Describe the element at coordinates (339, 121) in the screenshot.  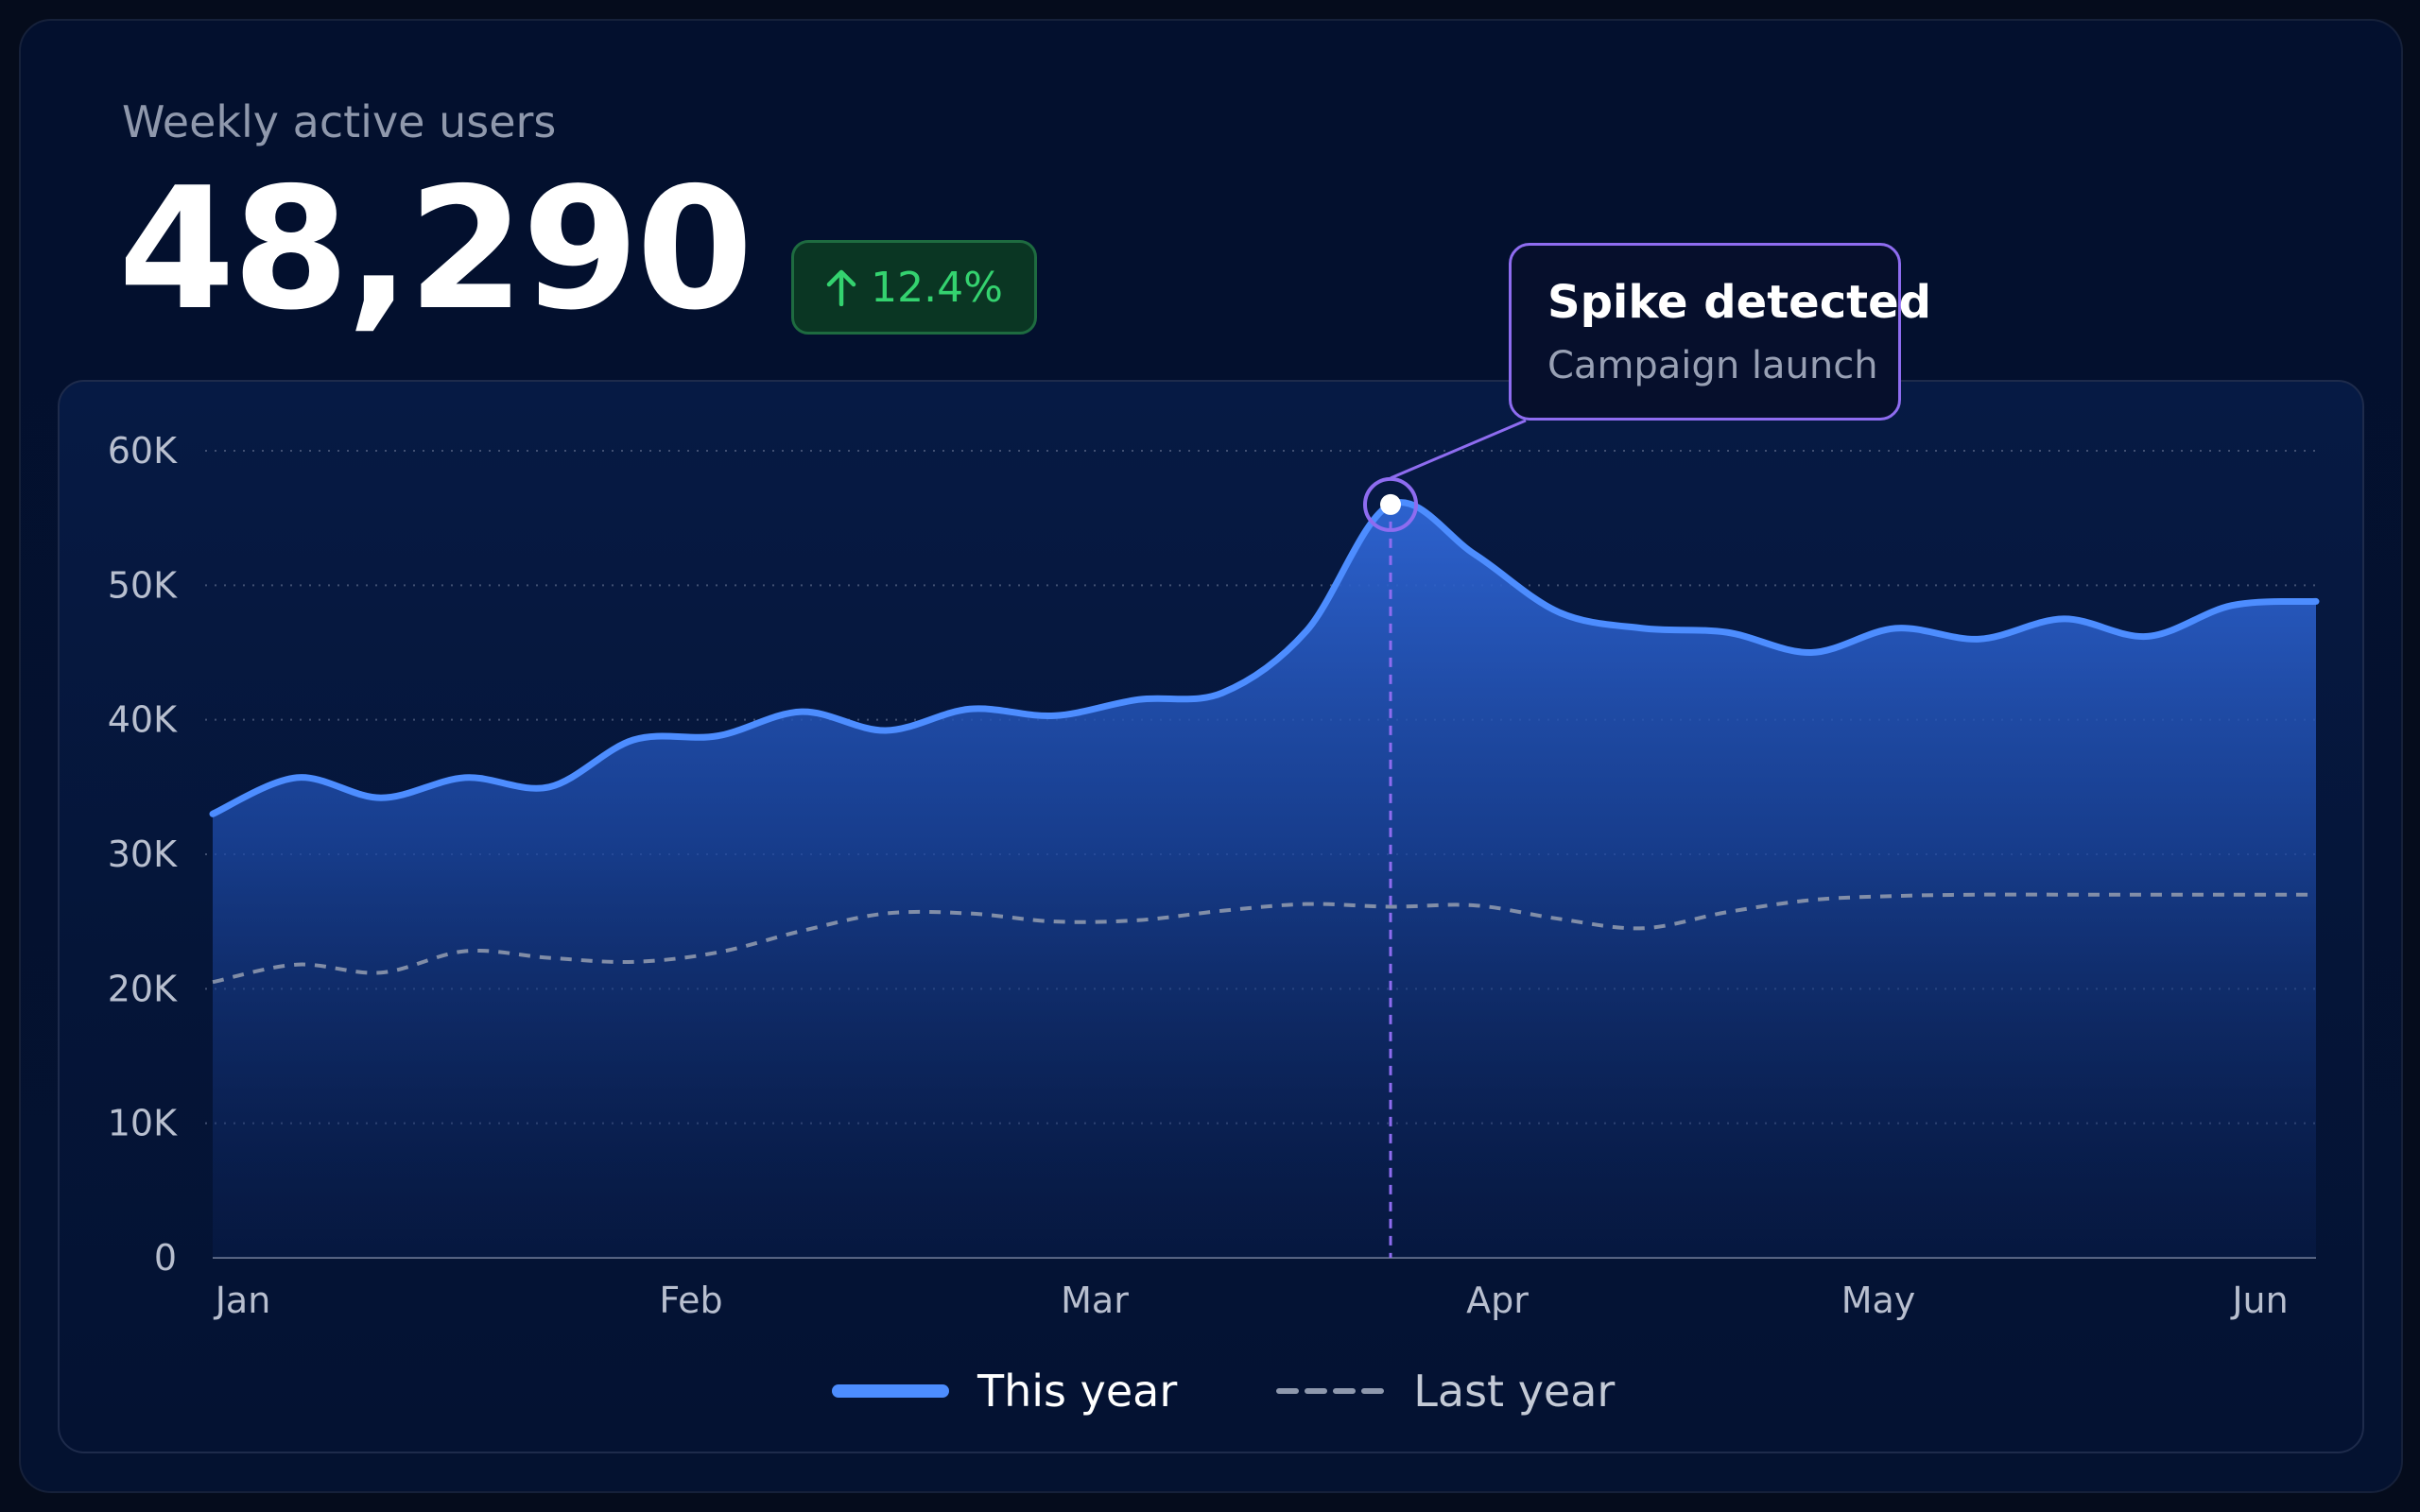
I see `metric-title: Weekly active users` at that location.